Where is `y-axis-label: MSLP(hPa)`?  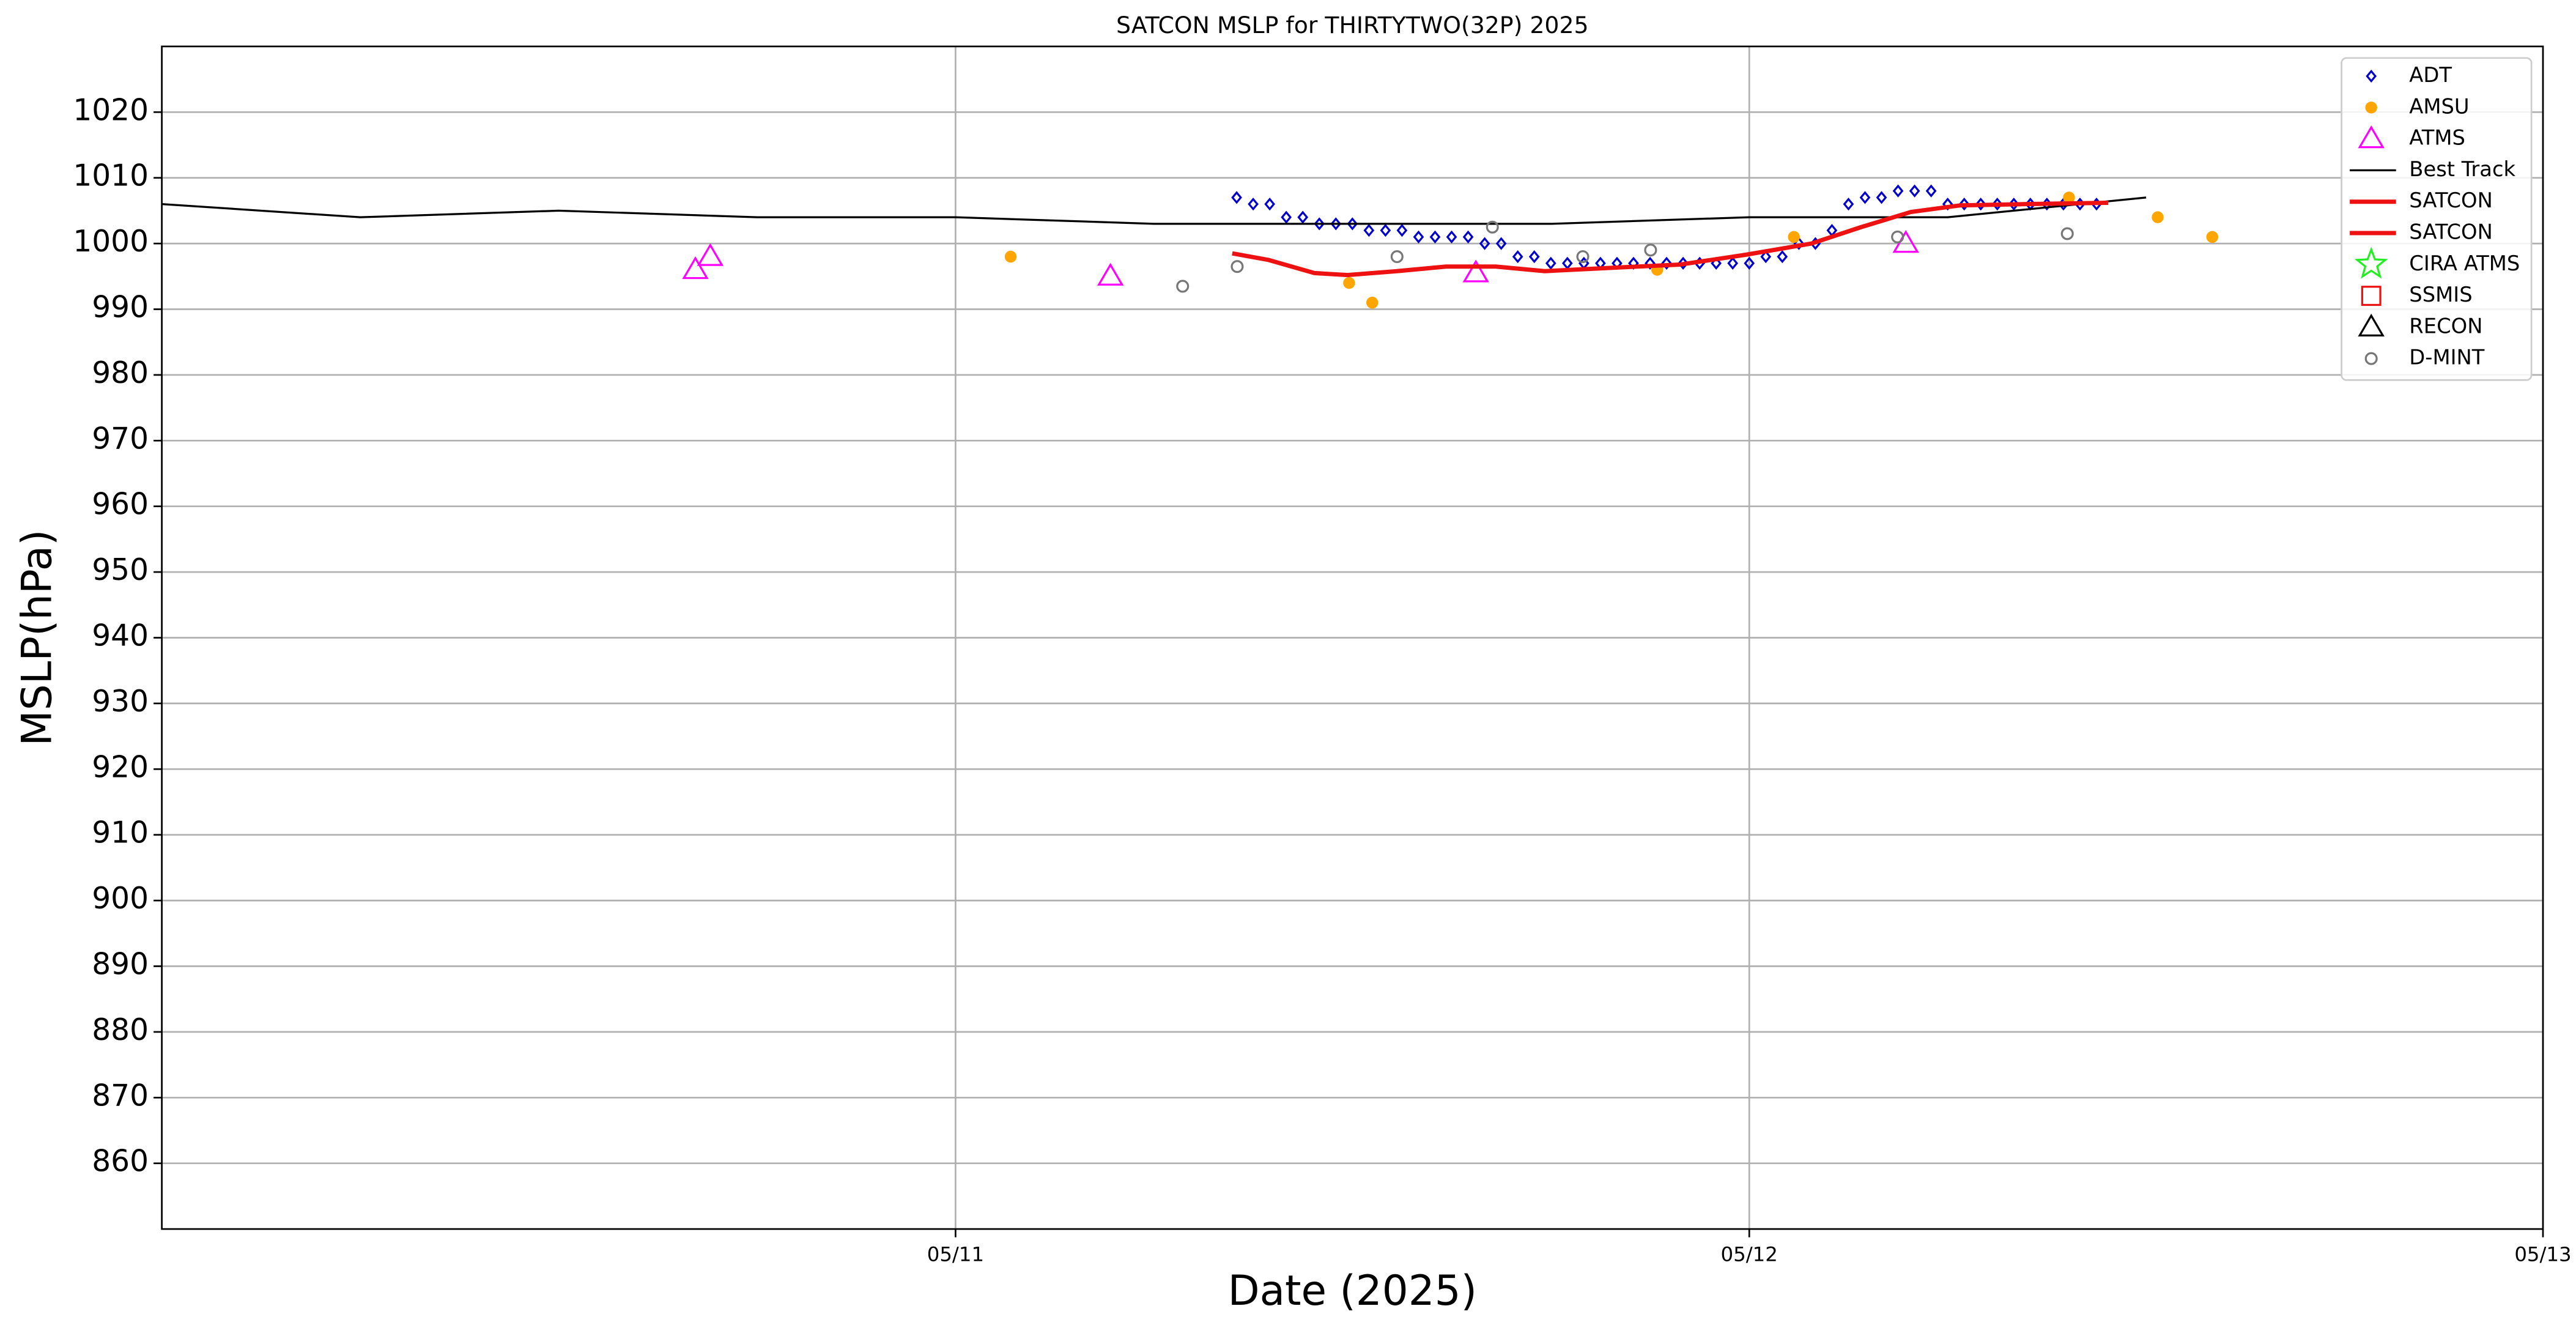 y-axis-label: MSLP(hPa) is located at coordinates (36, 638).